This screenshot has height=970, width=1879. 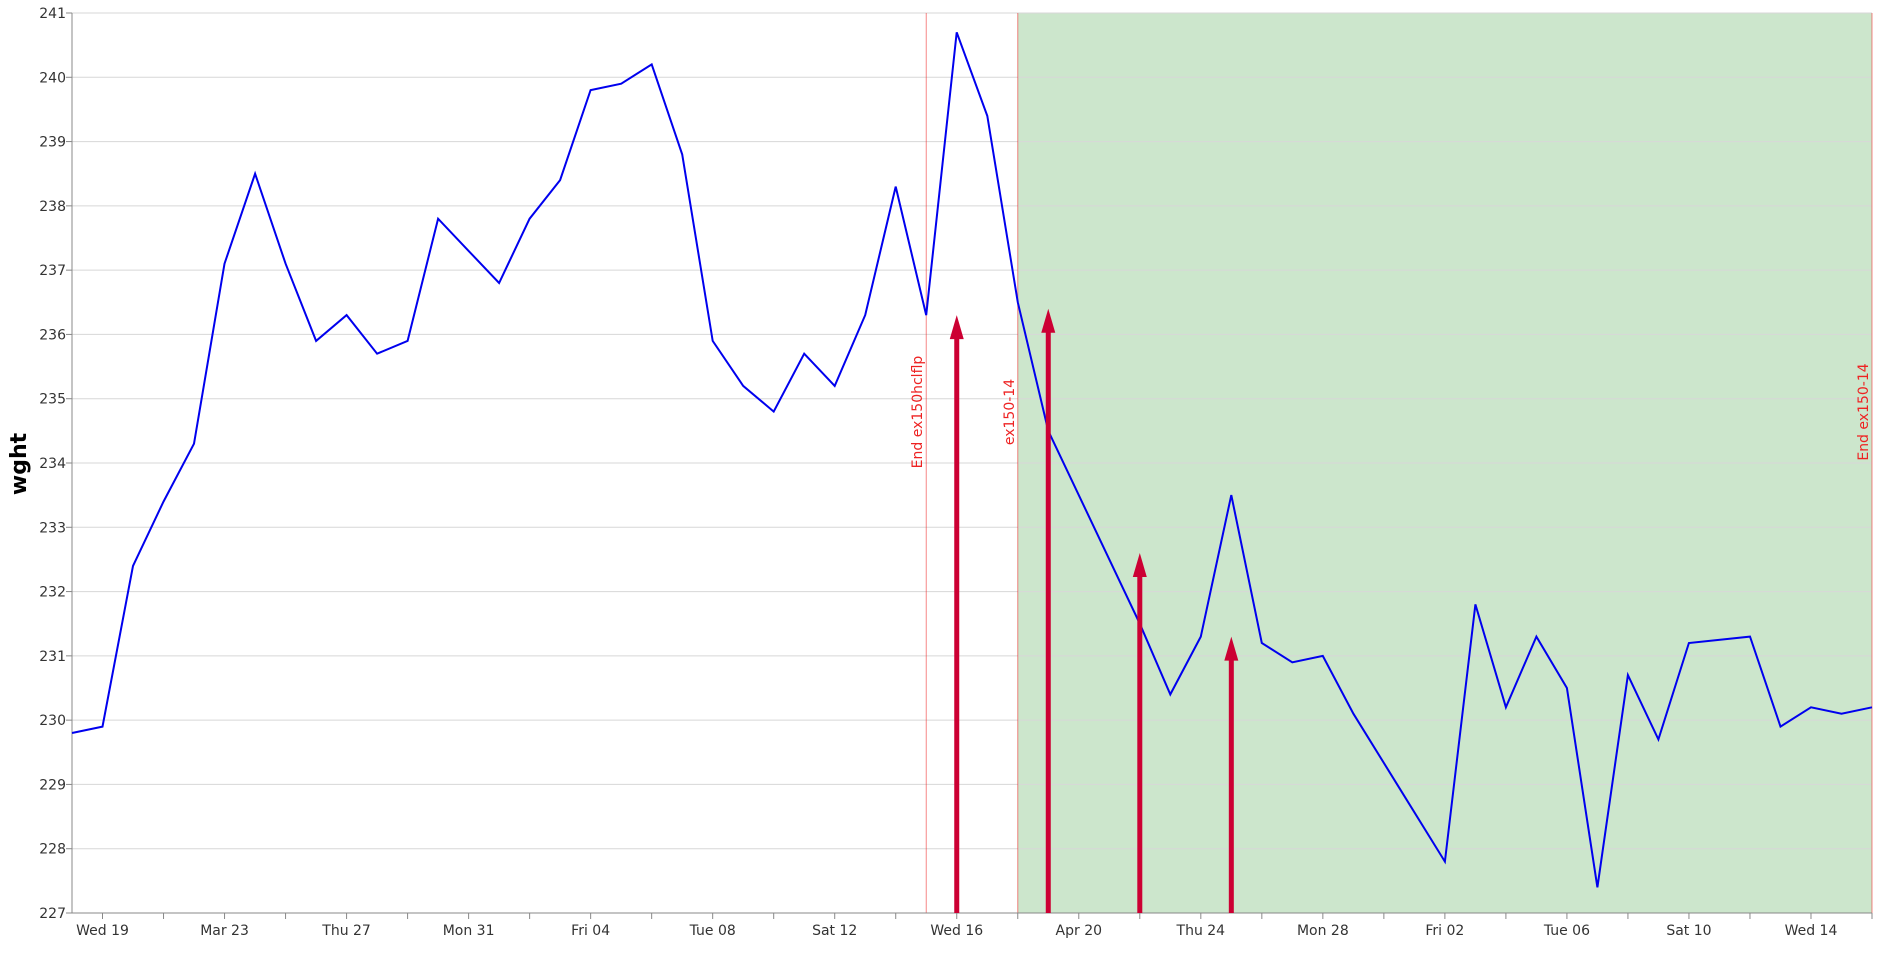 I want to click on x-tick-label: Tue 06, so click(x=1566, y=931).